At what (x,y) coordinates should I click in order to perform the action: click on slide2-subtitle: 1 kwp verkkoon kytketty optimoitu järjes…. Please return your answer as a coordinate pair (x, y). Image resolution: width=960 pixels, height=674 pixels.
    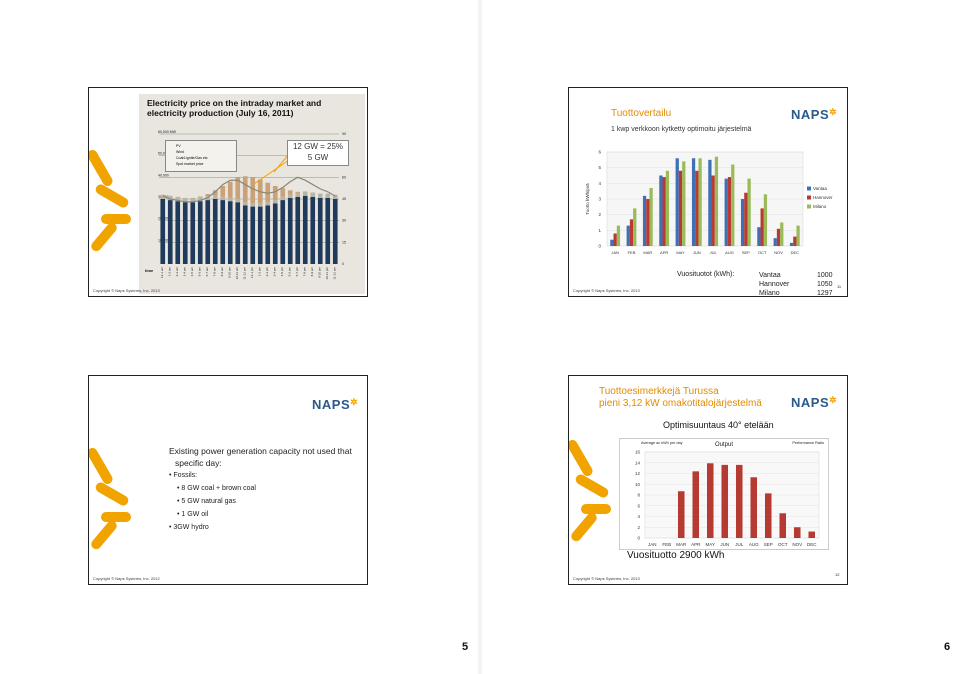
    Looking at the image, I should click on (681, 129).